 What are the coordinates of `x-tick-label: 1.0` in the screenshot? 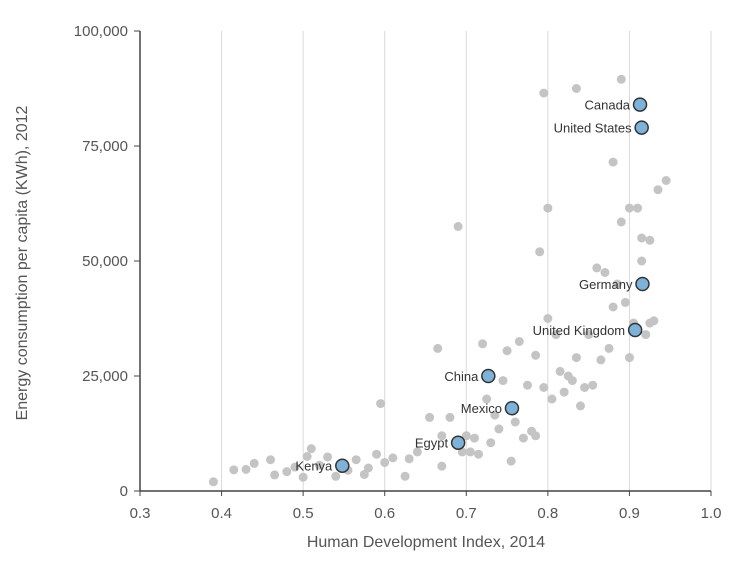 It's located at (711, 513).